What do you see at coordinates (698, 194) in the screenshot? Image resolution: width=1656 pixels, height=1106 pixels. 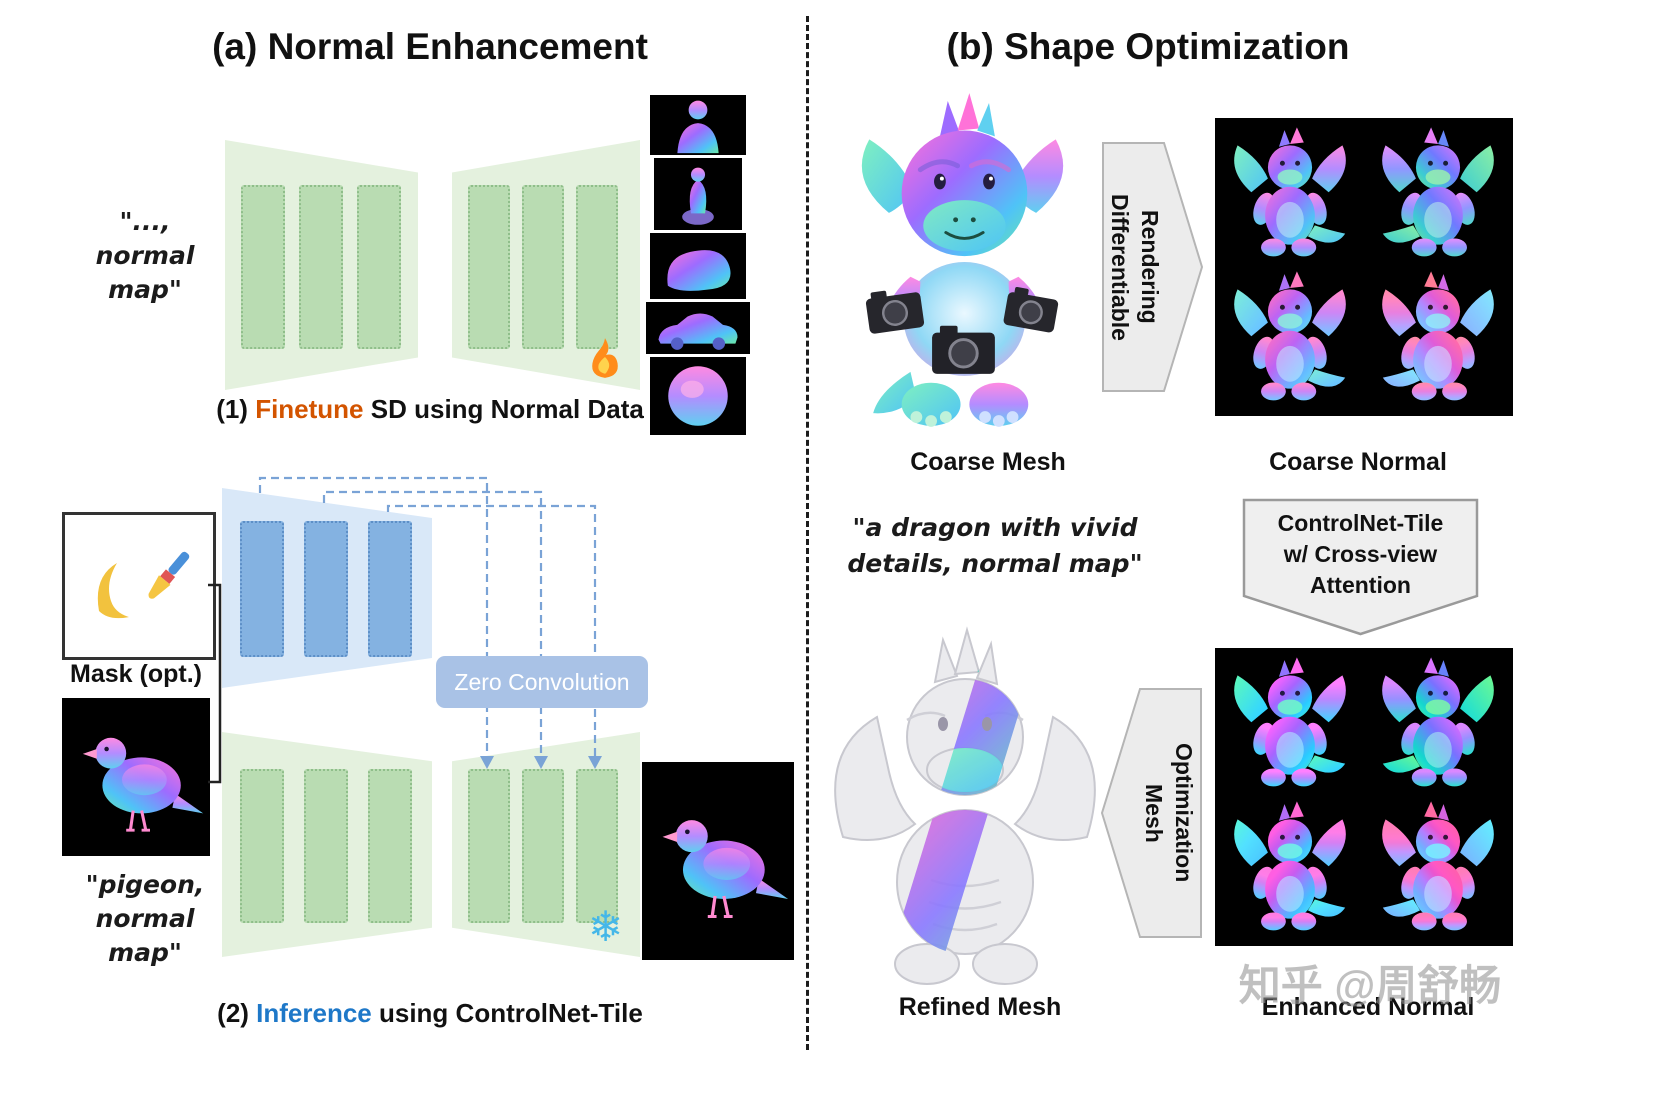 I see `normal-sample-statue` at bounding box center [698, 194].